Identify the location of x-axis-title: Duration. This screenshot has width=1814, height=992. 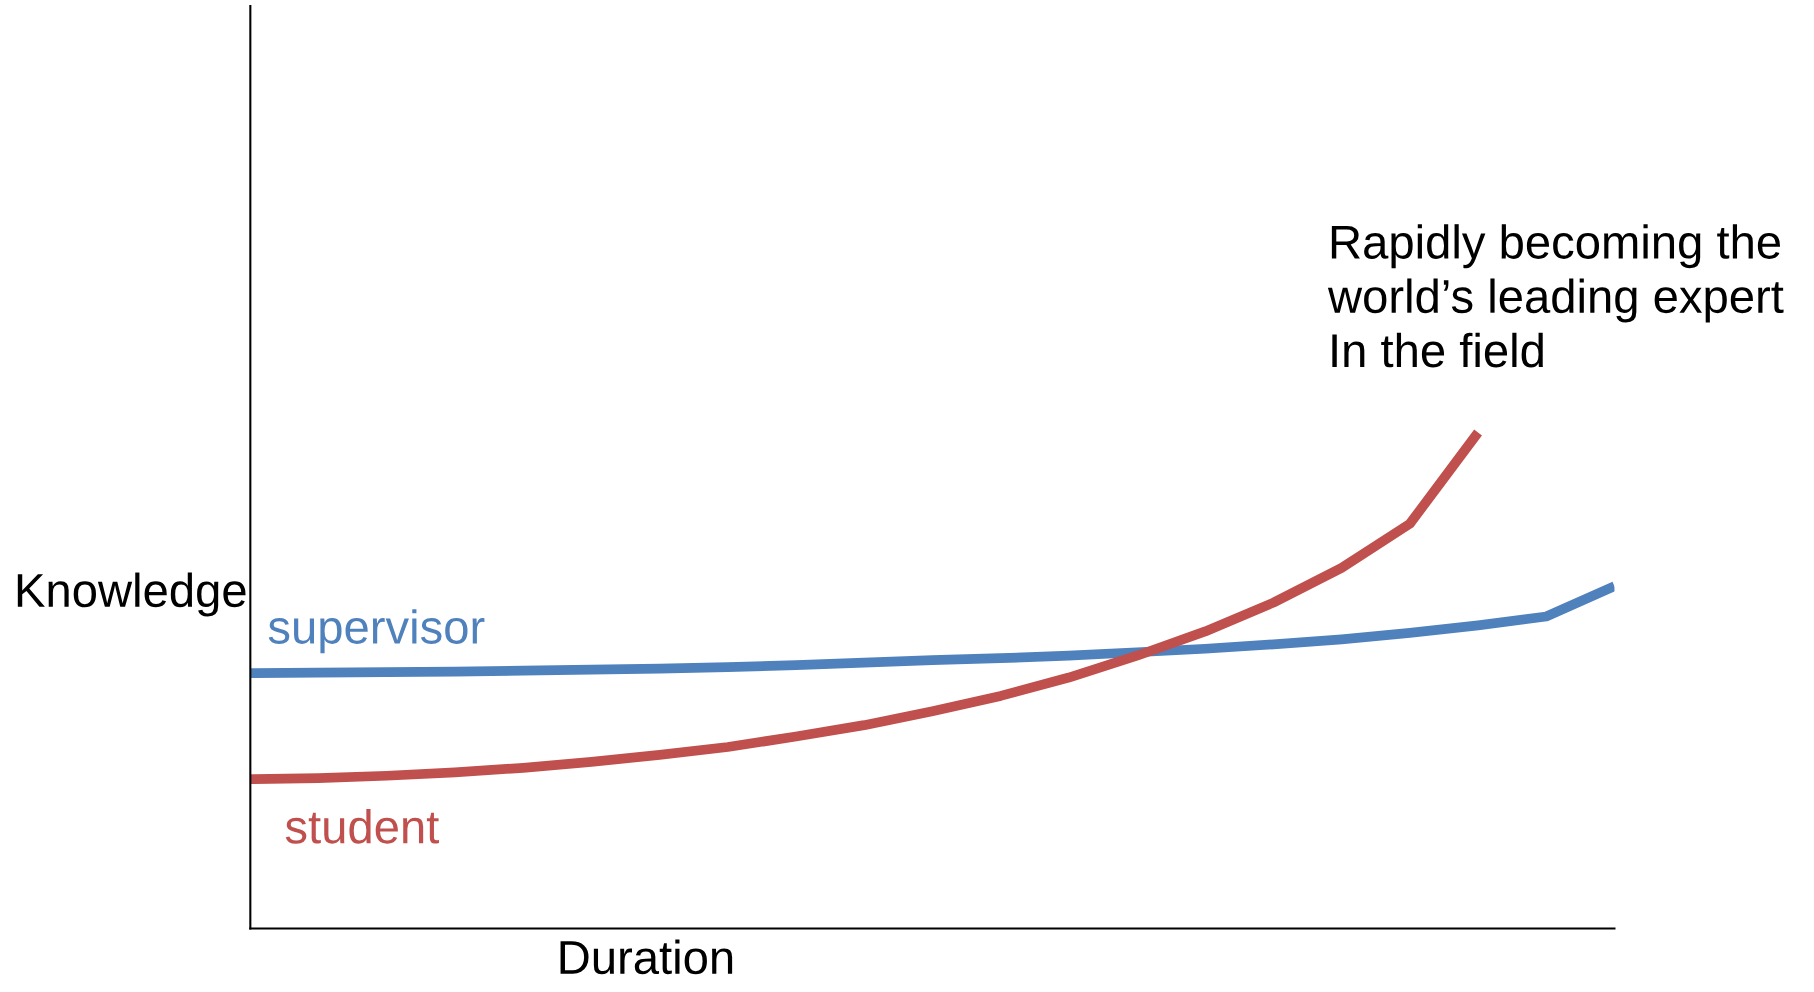
(646, 957).